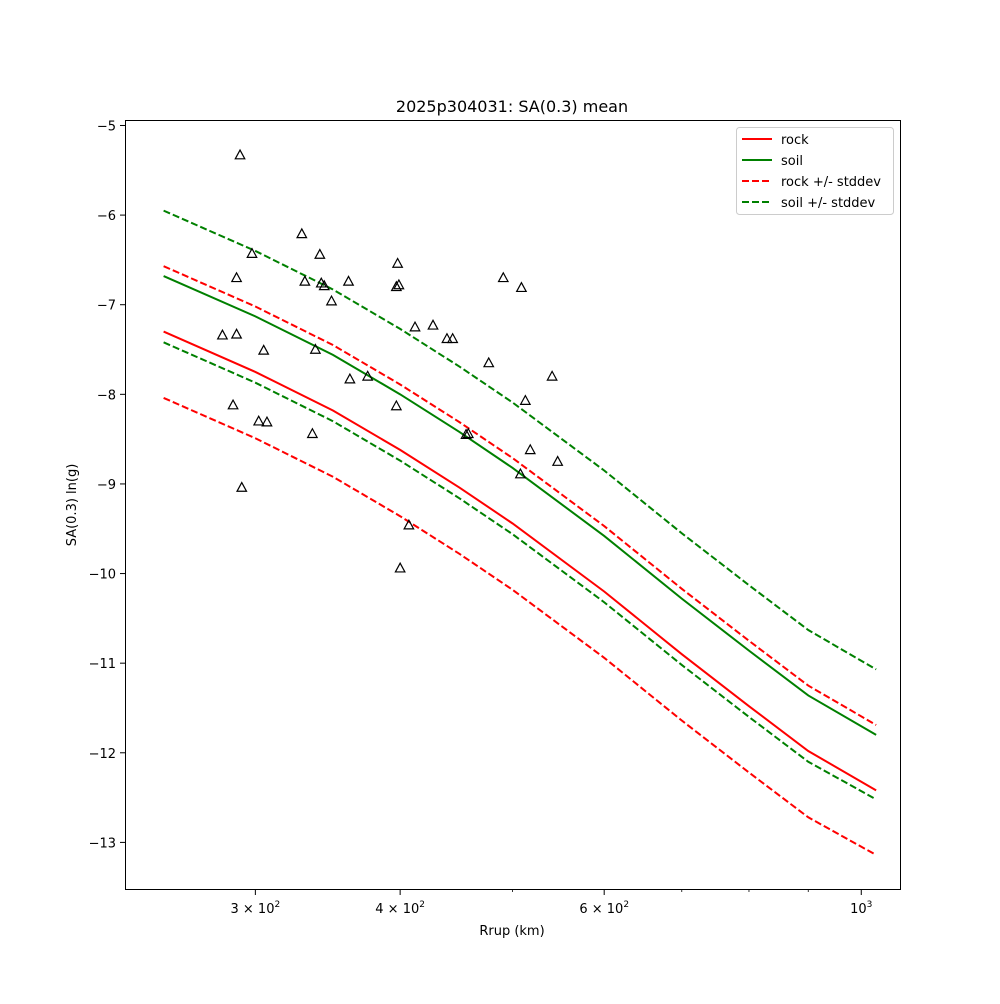  Describe the element at coordinates (795, 140) in the screenshot. I see `legend-label: rock` at that location.